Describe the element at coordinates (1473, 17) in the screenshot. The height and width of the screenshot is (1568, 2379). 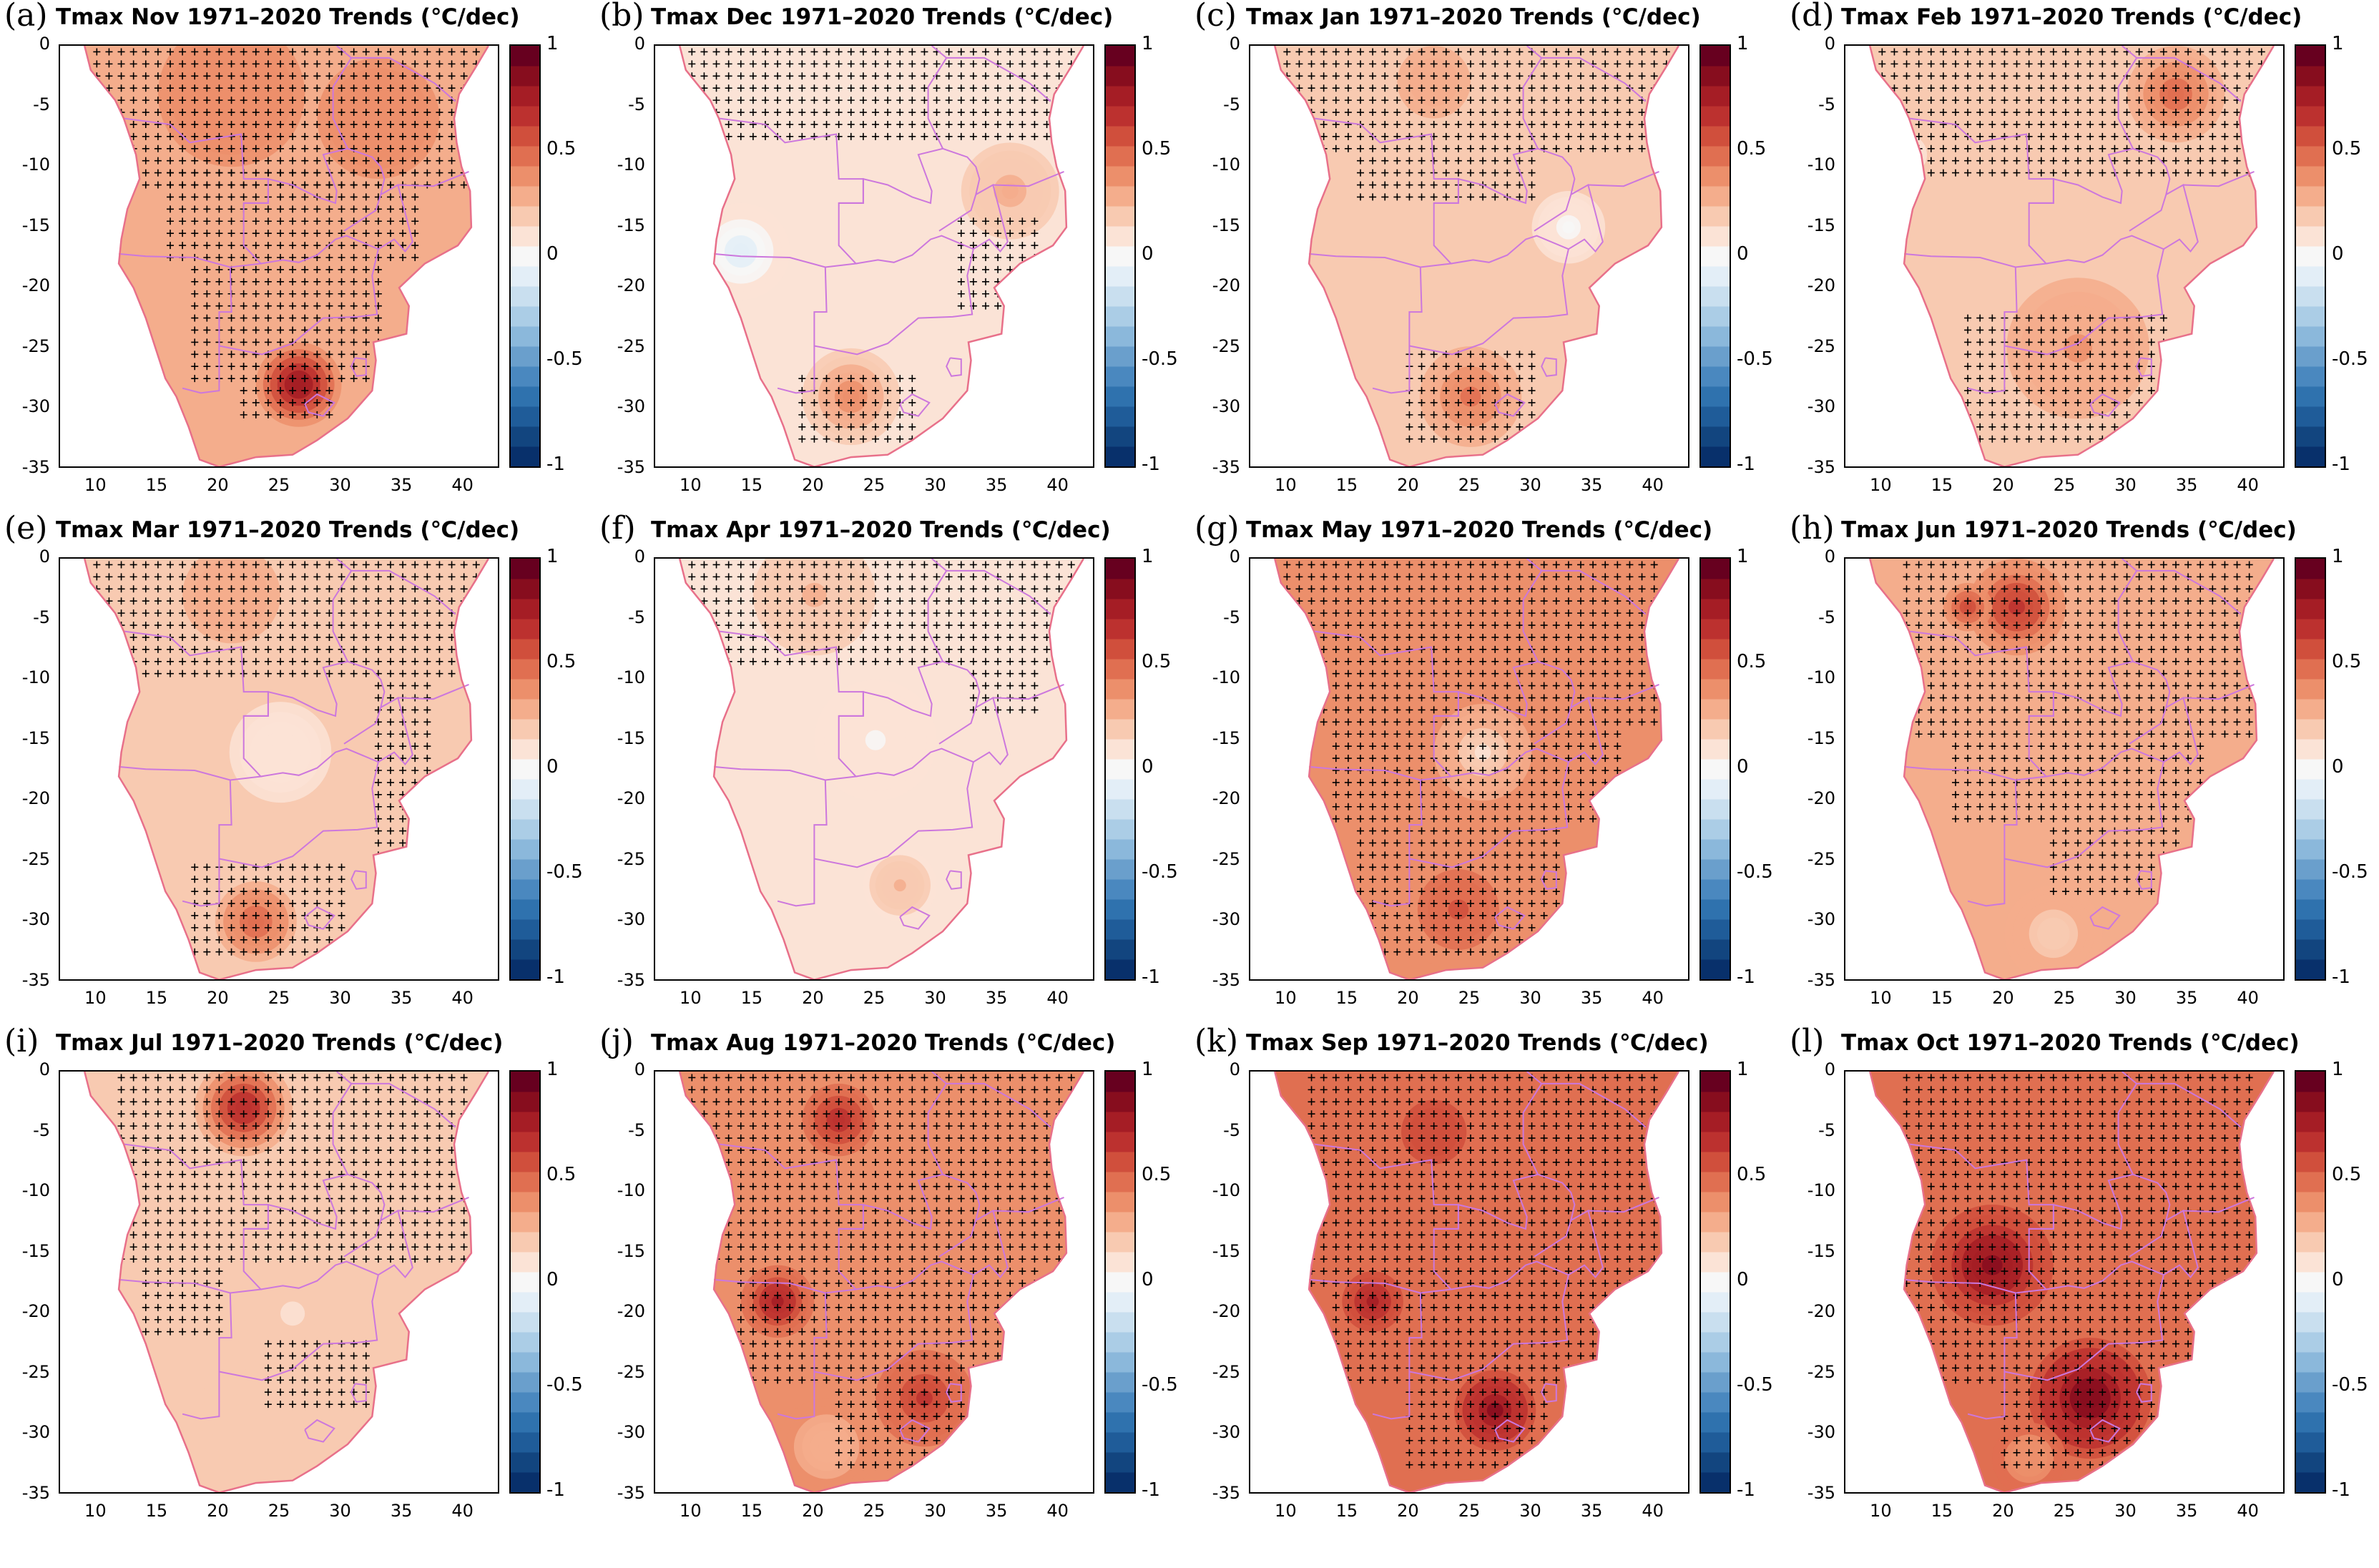
I see `panel-title: Tmax Jan 1971–2020 Trends (℃/dec)` at that location.